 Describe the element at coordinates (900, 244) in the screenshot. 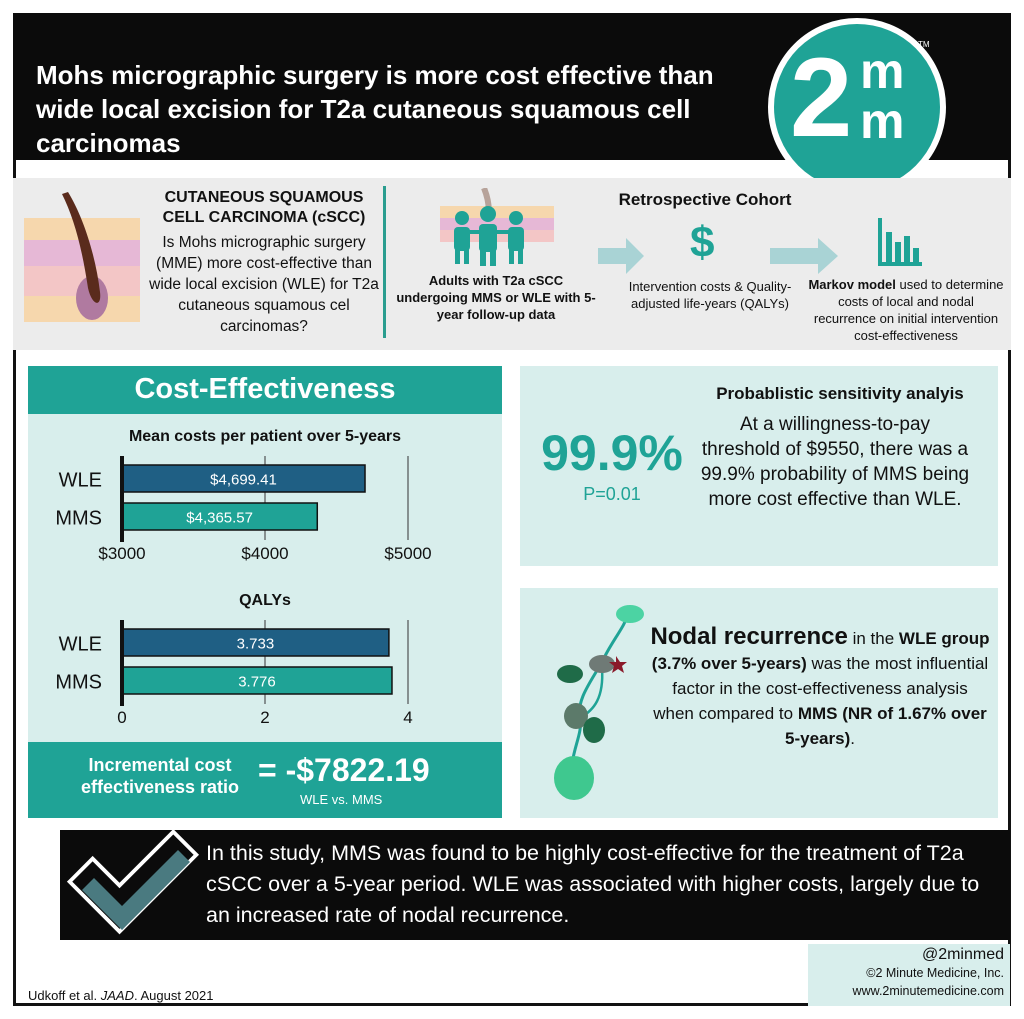

I see `bar-chart-icon` at that location.